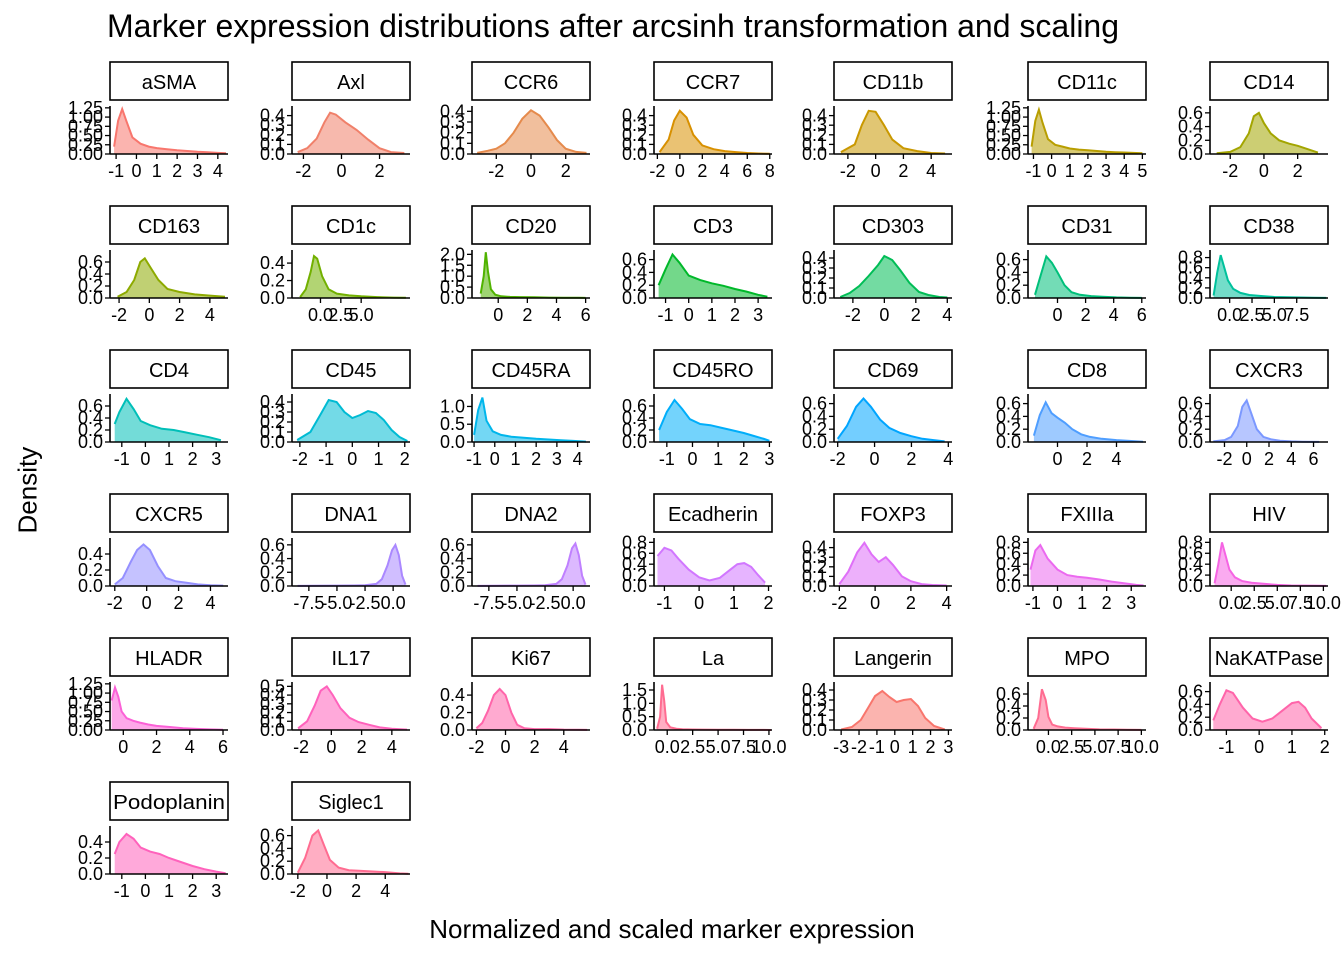  Describe the element at coordinates (169, 227) in the screenshot. I see `panel-strip-label: CD163` at that location.